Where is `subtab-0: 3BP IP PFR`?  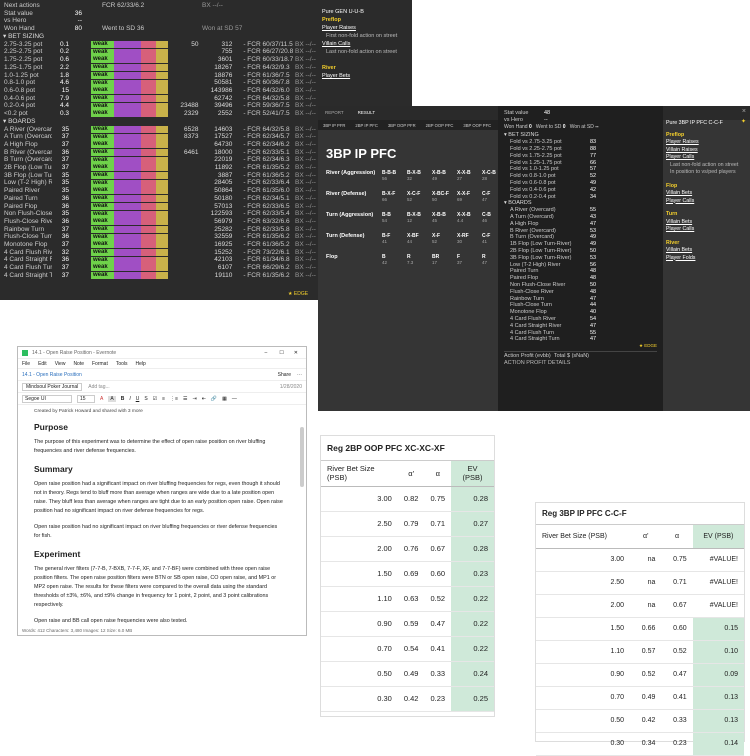
subtab-0: 3BP IP PFR is located at coordinates (334, 125).